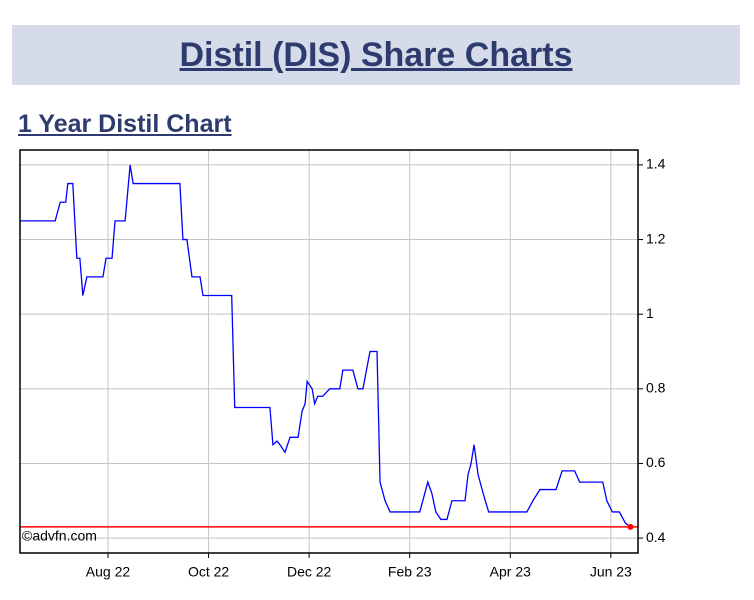 This screenshot has height=600, width=754. What do you see at coordinates (611, 572) in the screenshot?
I see `x-tick-label: Jun 23` at bounding box center [611, 572].